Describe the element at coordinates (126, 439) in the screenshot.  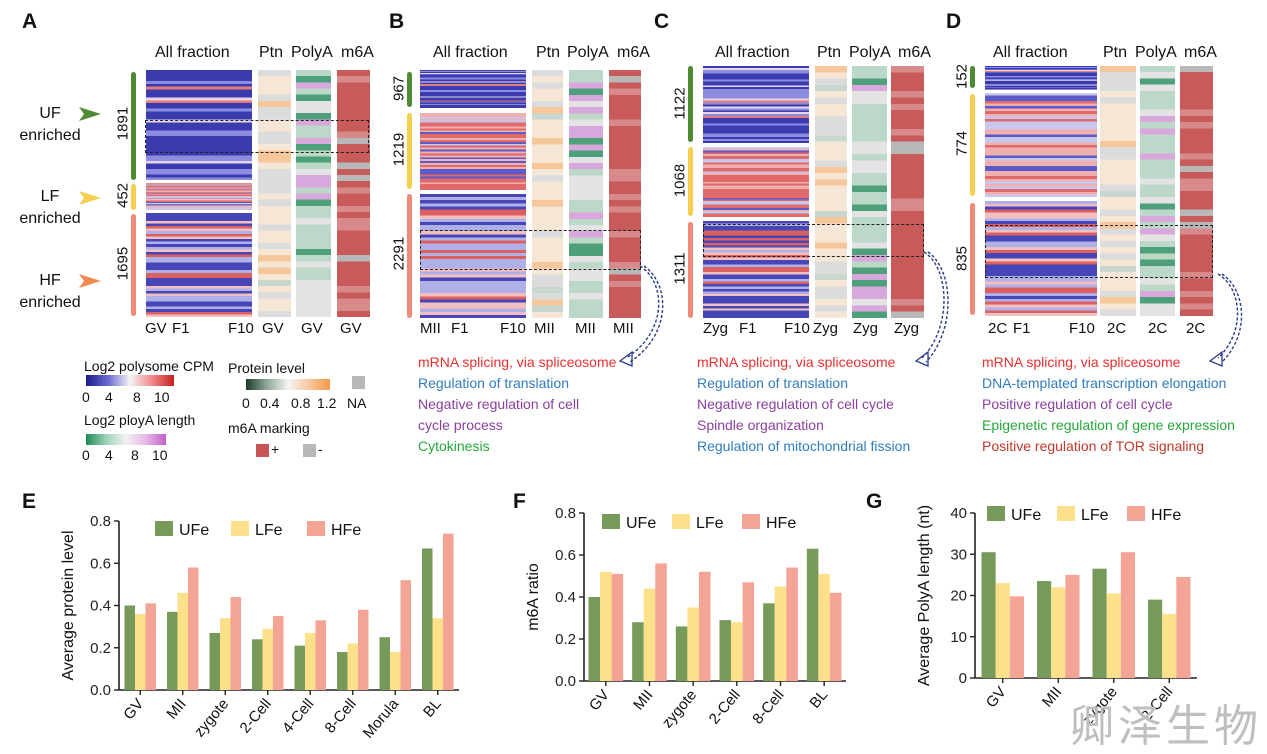
I see `legend-polya-gradient` at that location.